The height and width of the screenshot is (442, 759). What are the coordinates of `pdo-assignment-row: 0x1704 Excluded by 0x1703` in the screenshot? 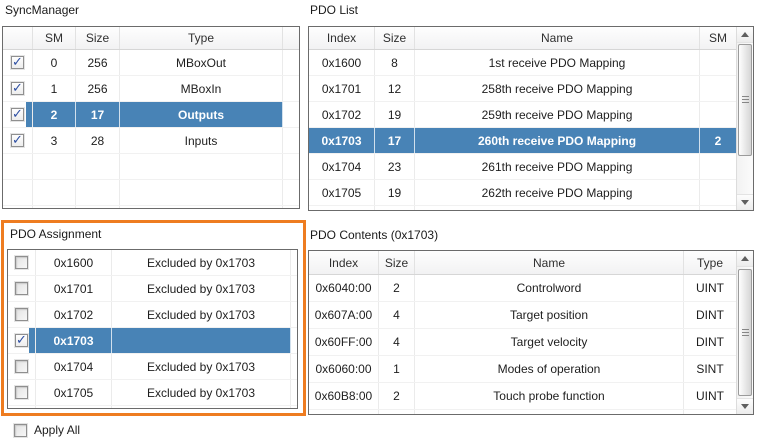 It's located at (152, 367).